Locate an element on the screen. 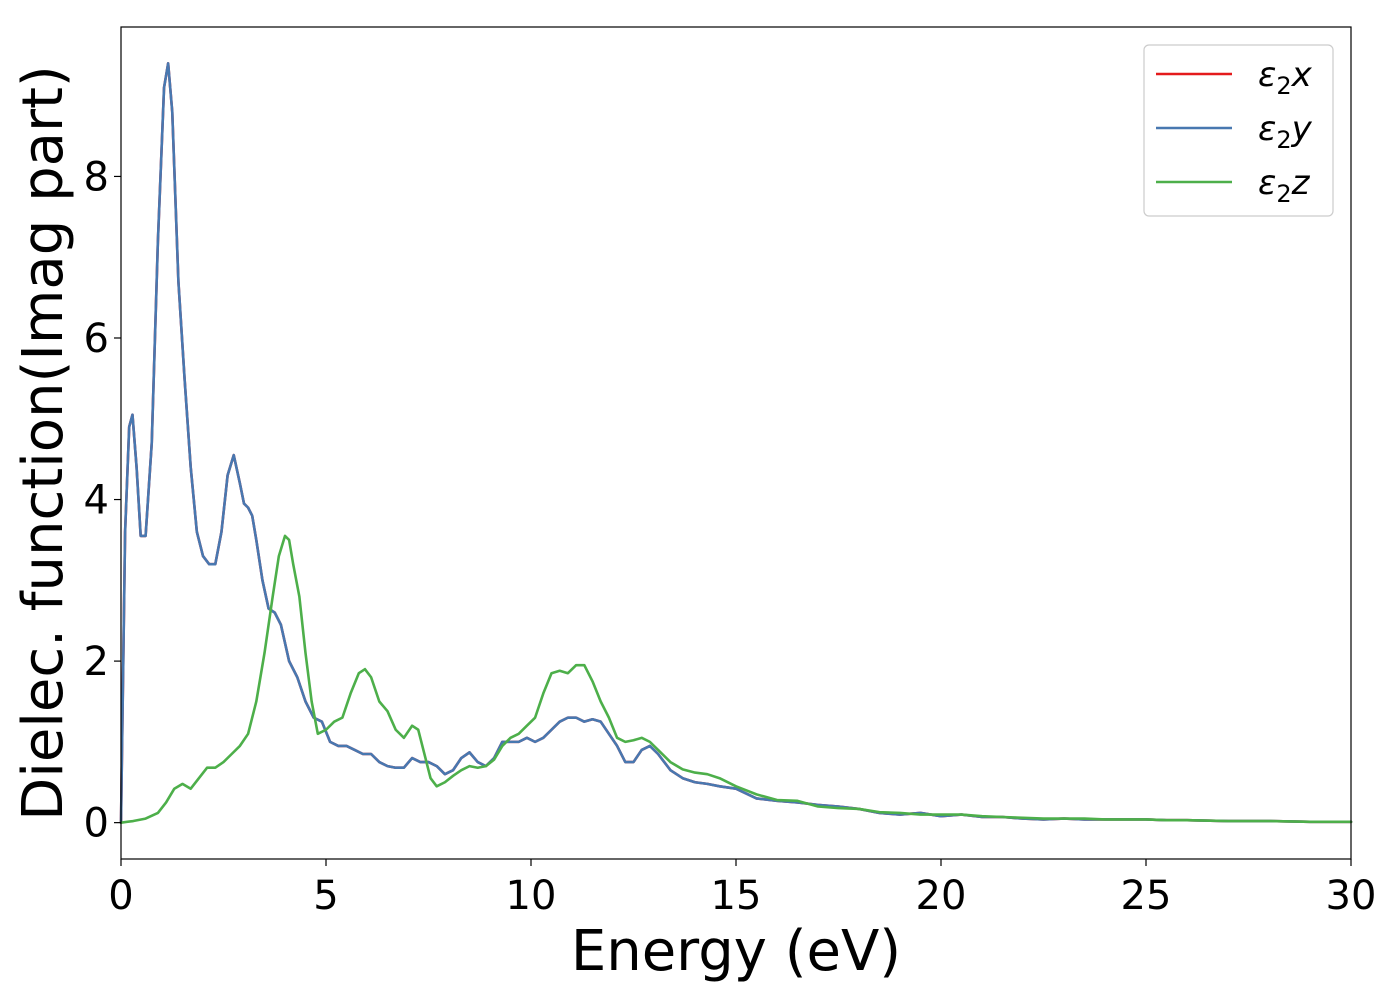 This screenshot has height=1000, width=1400. y-axis: 0 2 4 6 8 is located at coordinates (102, 500).